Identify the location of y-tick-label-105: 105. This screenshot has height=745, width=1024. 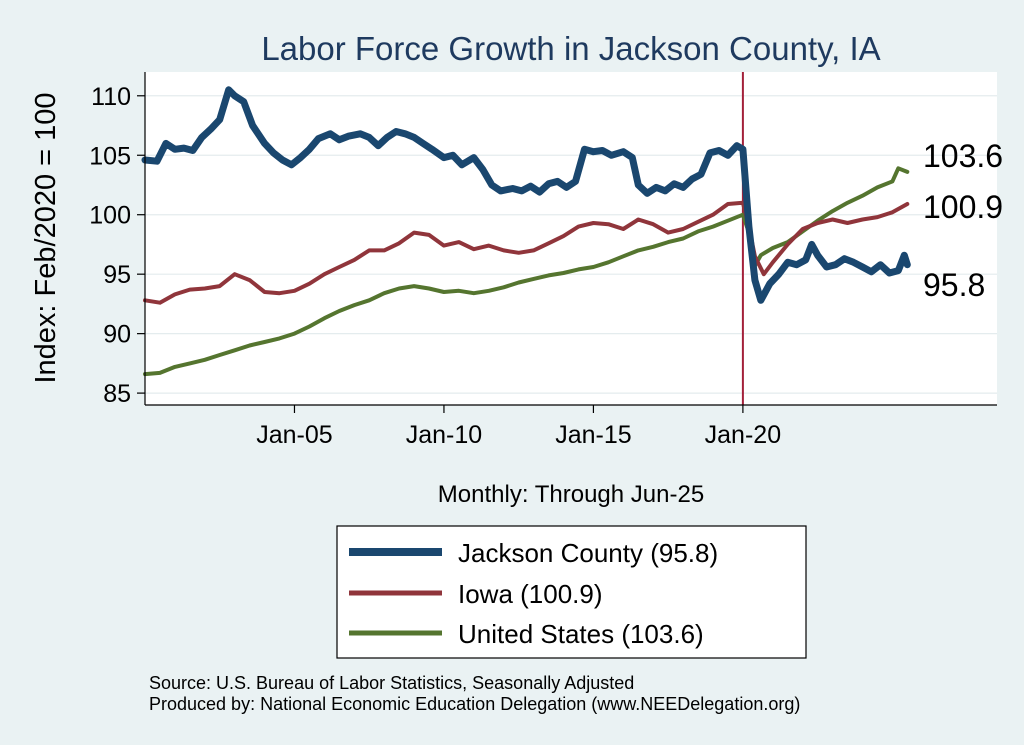
(110, 156).